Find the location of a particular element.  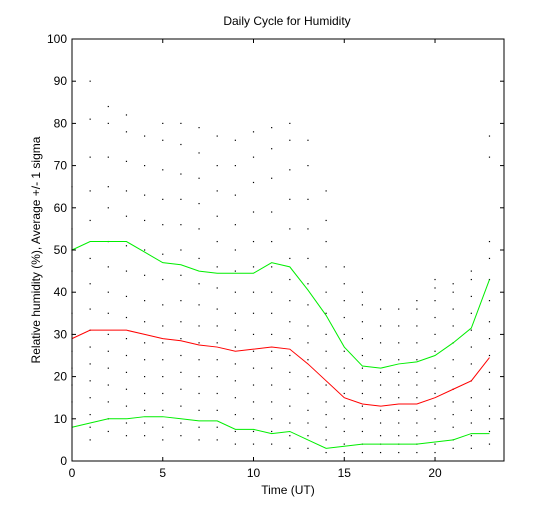

x-tick-label: 20 is located at coordinates (435, 473).